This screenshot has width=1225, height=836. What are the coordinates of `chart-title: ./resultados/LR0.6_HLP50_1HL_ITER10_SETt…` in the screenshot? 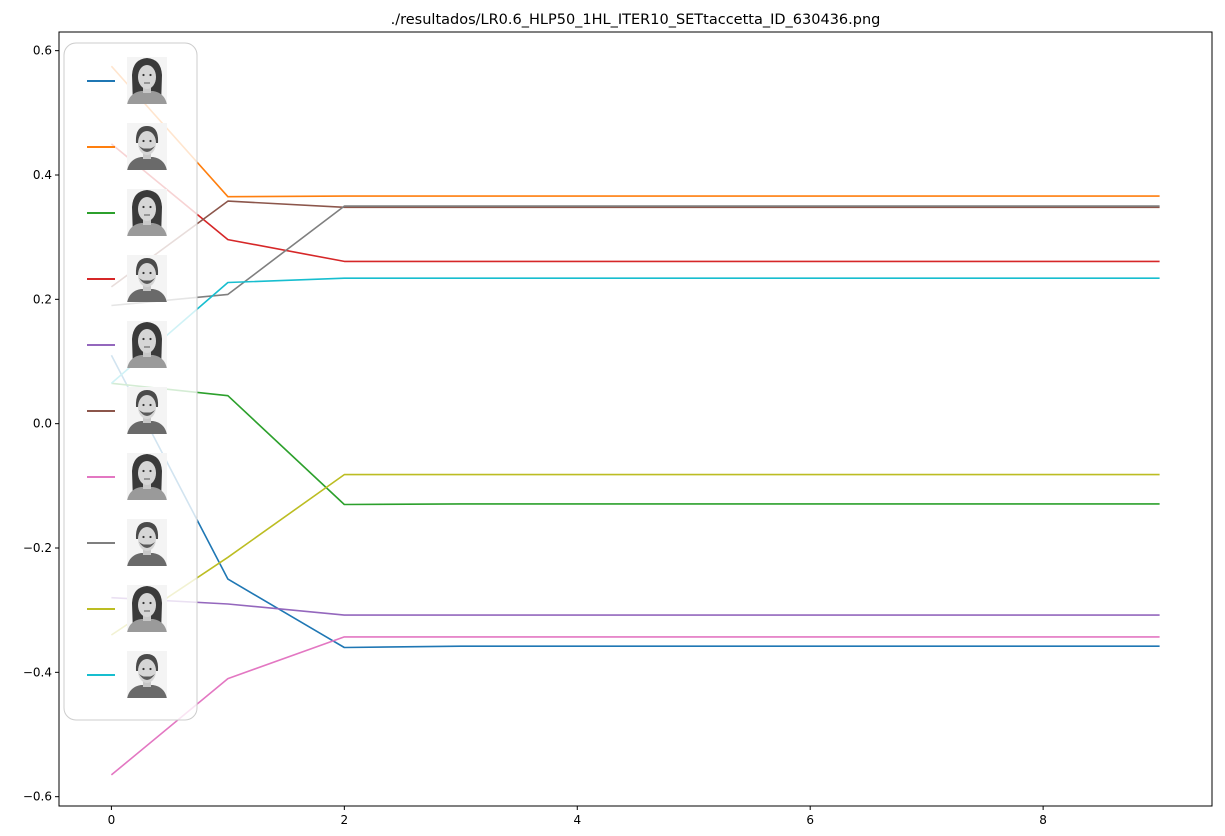 It's located at (636, 20).